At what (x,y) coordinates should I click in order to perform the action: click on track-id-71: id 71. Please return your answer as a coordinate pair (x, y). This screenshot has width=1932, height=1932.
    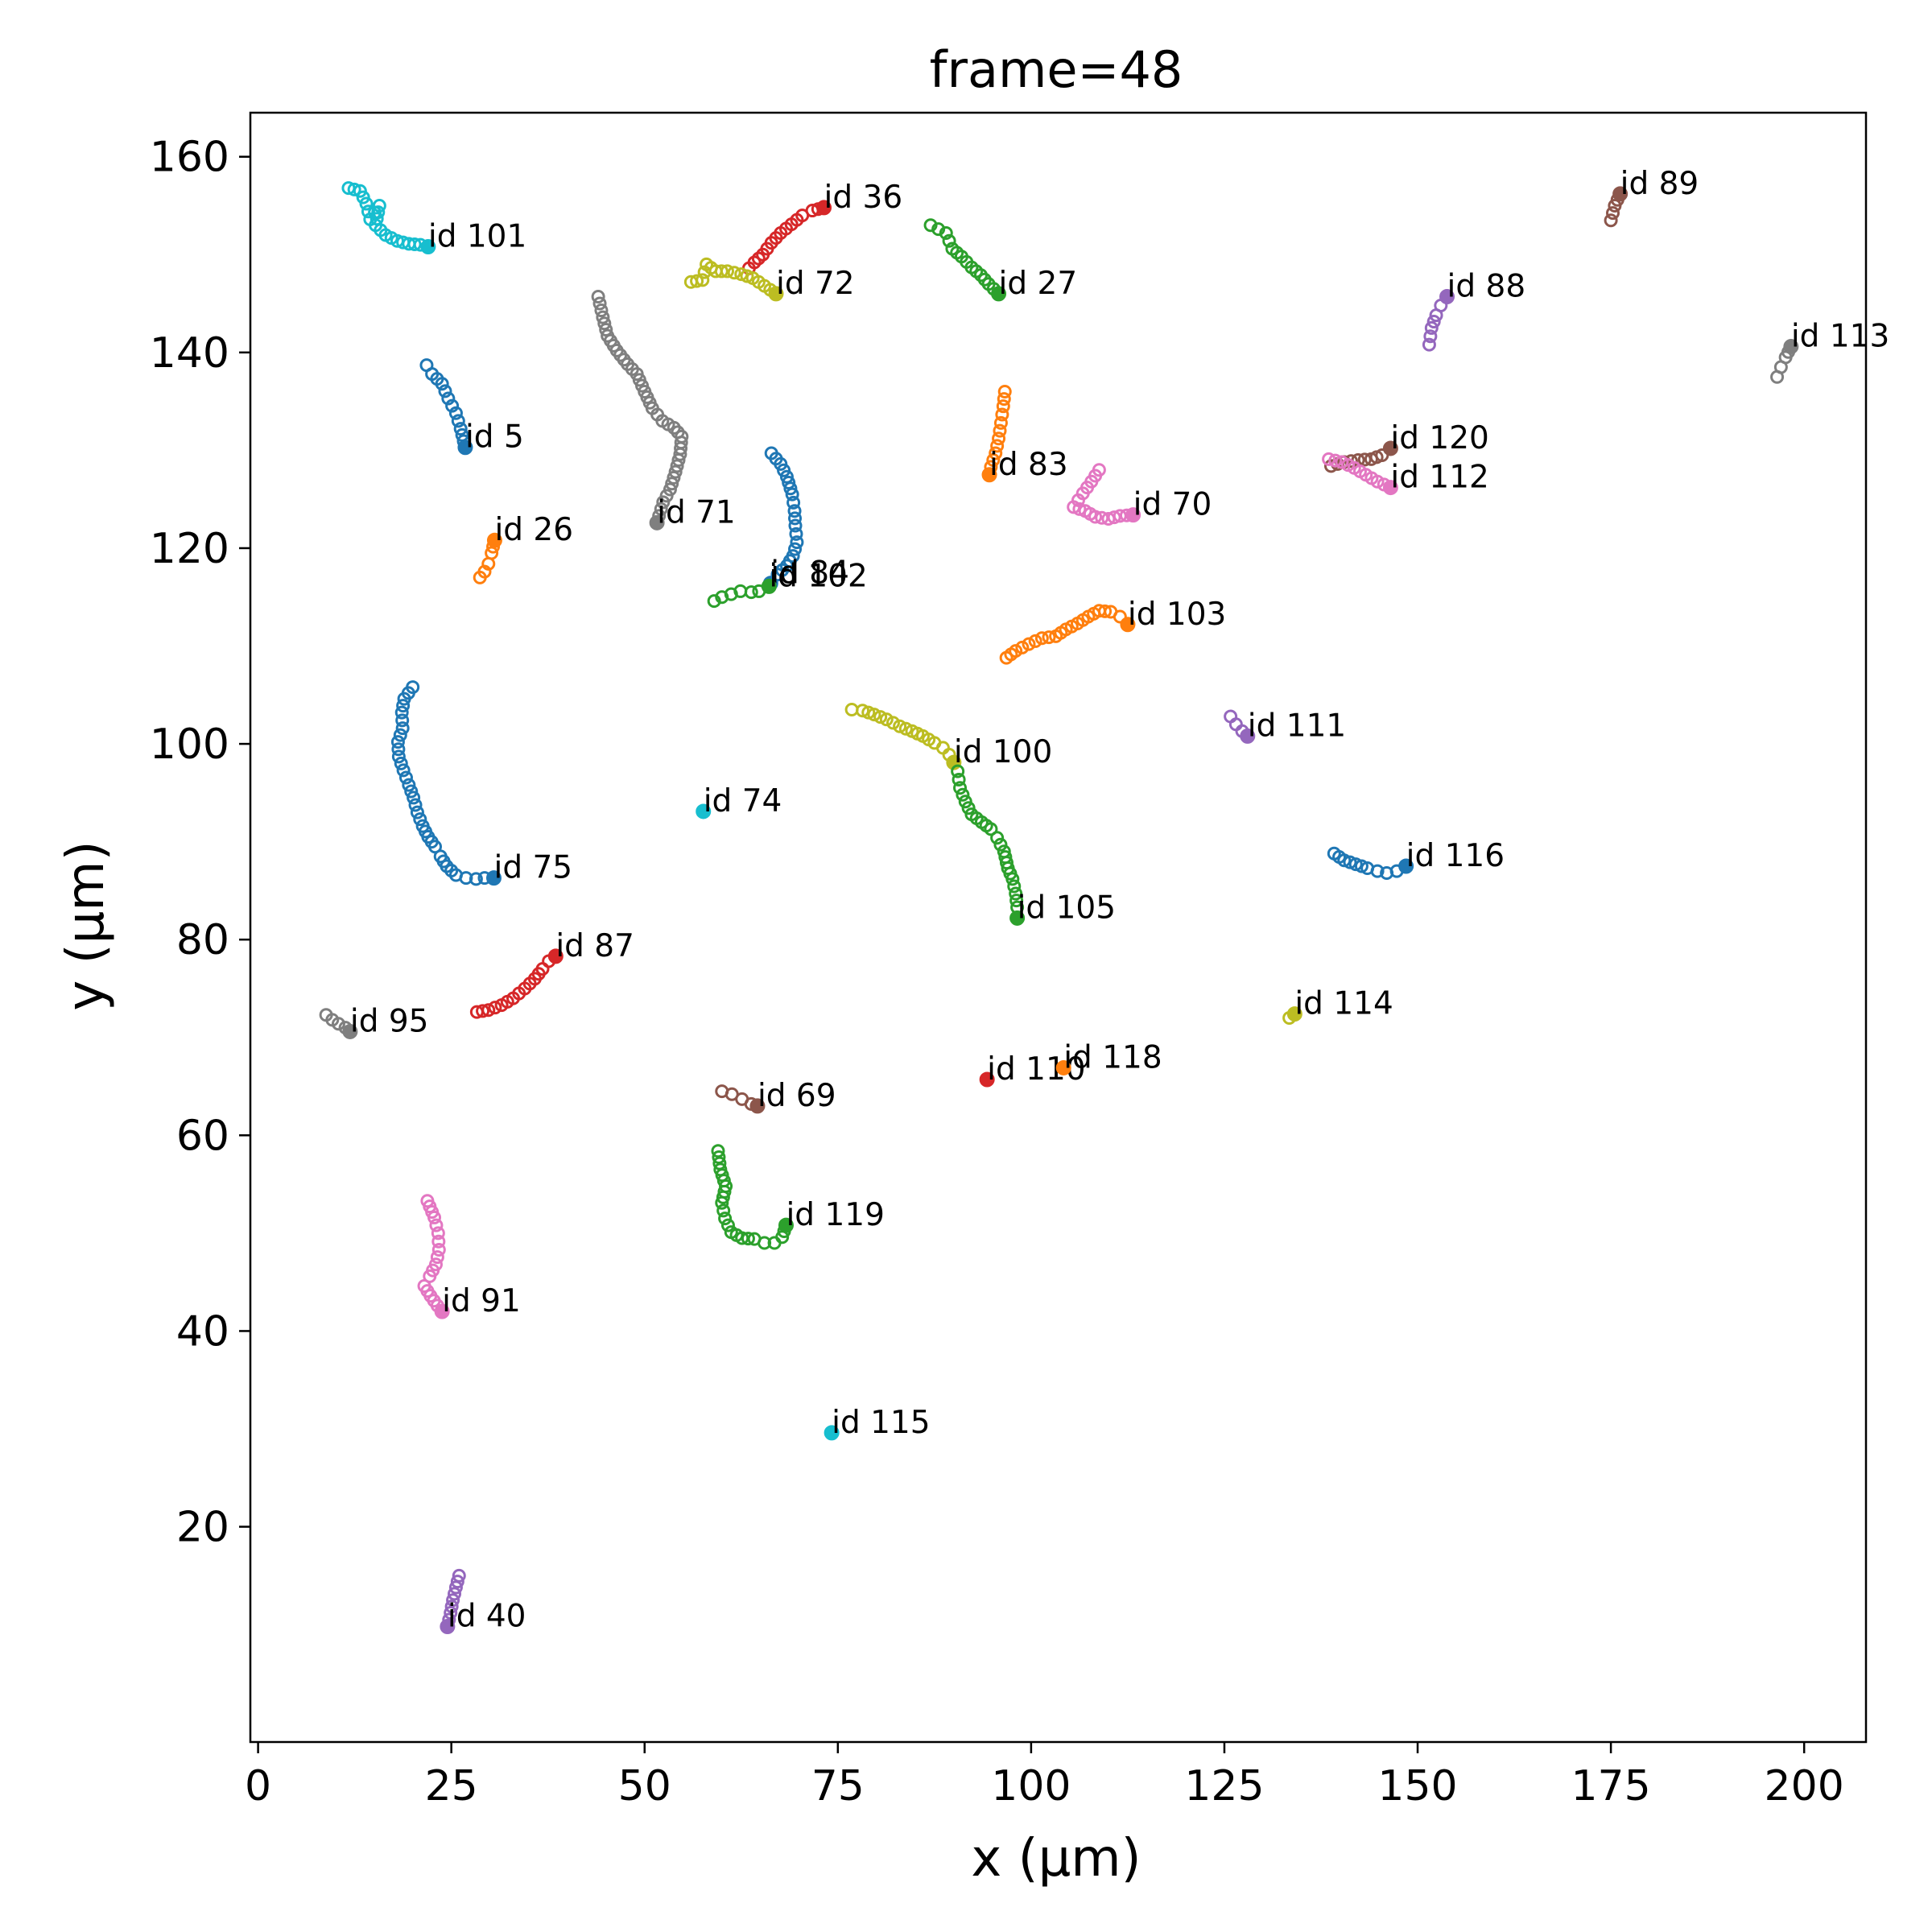
    Looking at the image, I should click on (663, 410).